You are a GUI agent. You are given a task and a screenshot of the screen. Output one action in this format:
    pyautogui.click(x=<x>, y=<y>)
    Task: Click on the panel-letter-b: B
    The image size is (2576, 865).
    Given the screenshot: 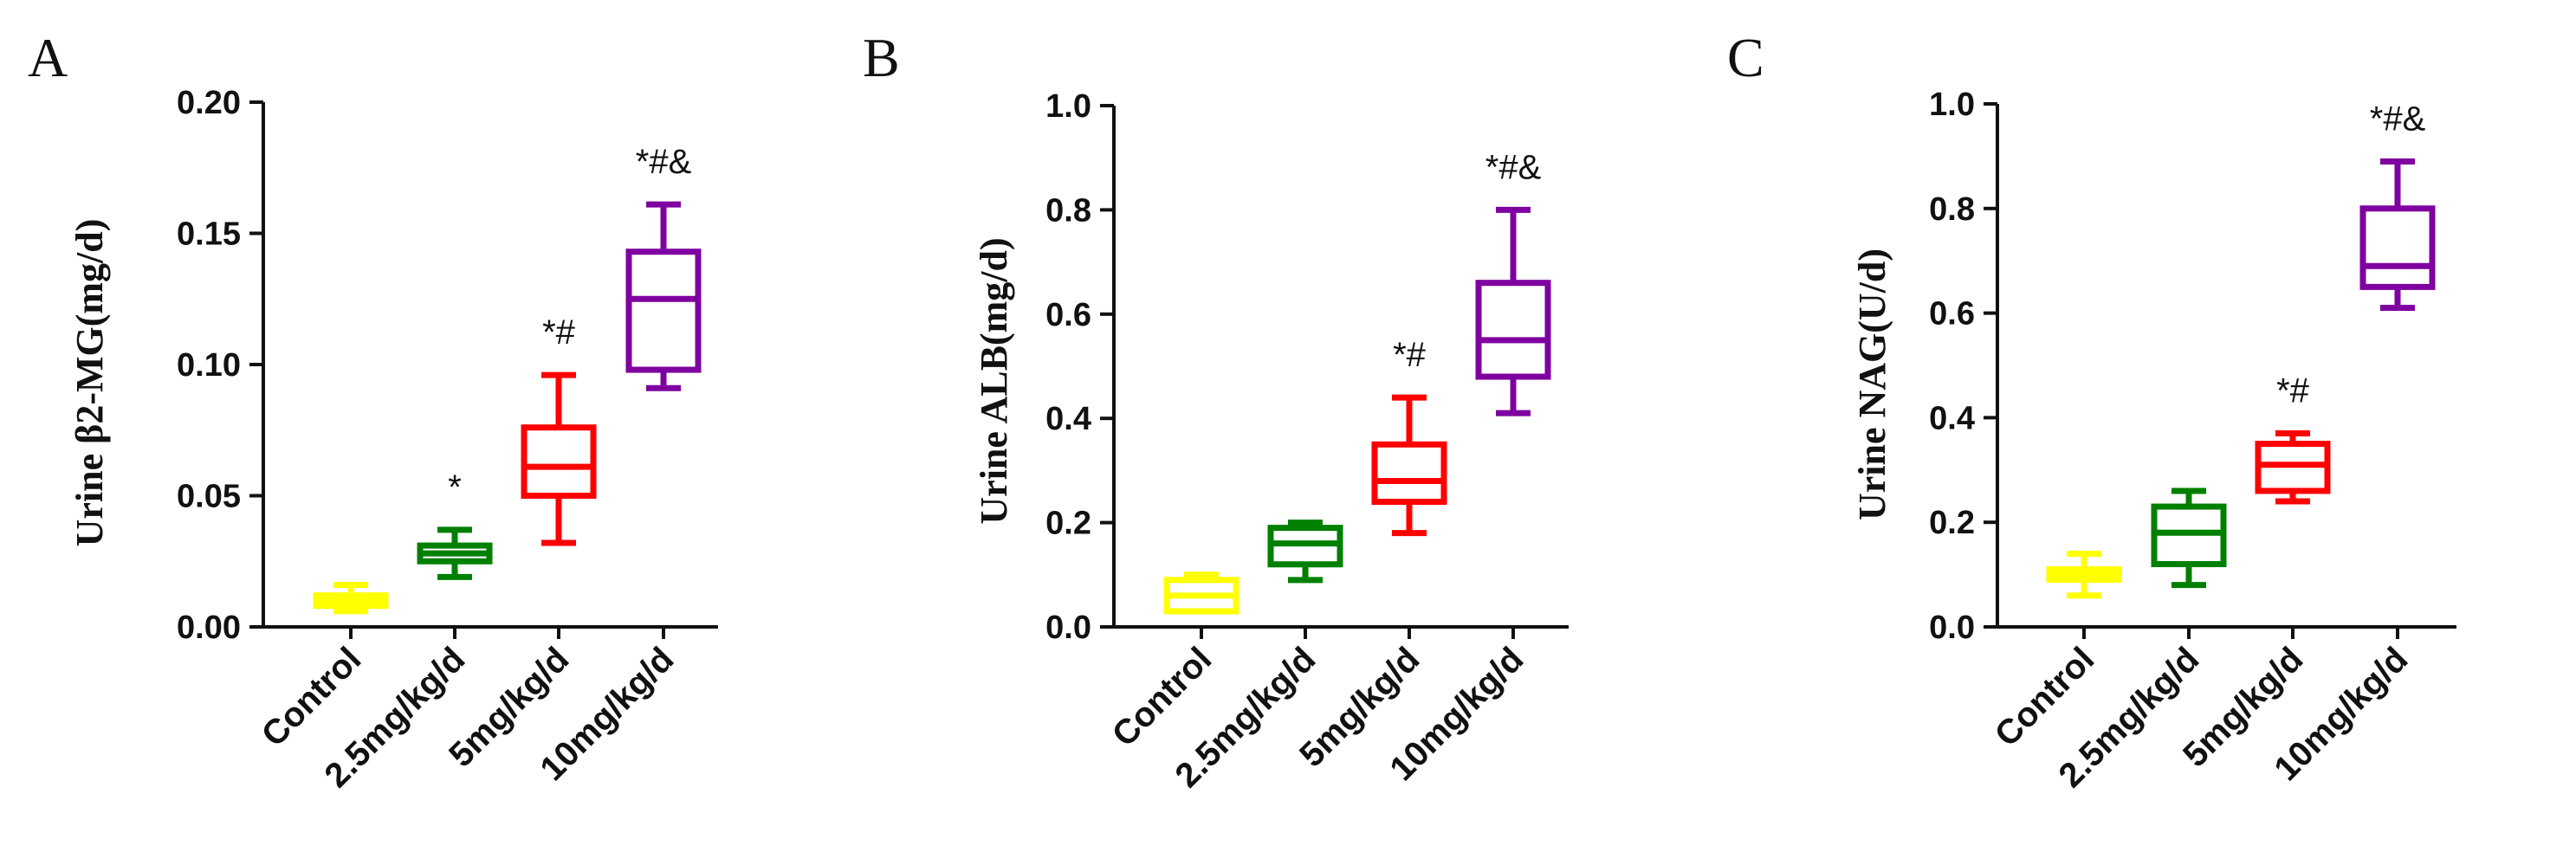 What is the action you would take?
    pyautogui.click(x=881, y=58)
    